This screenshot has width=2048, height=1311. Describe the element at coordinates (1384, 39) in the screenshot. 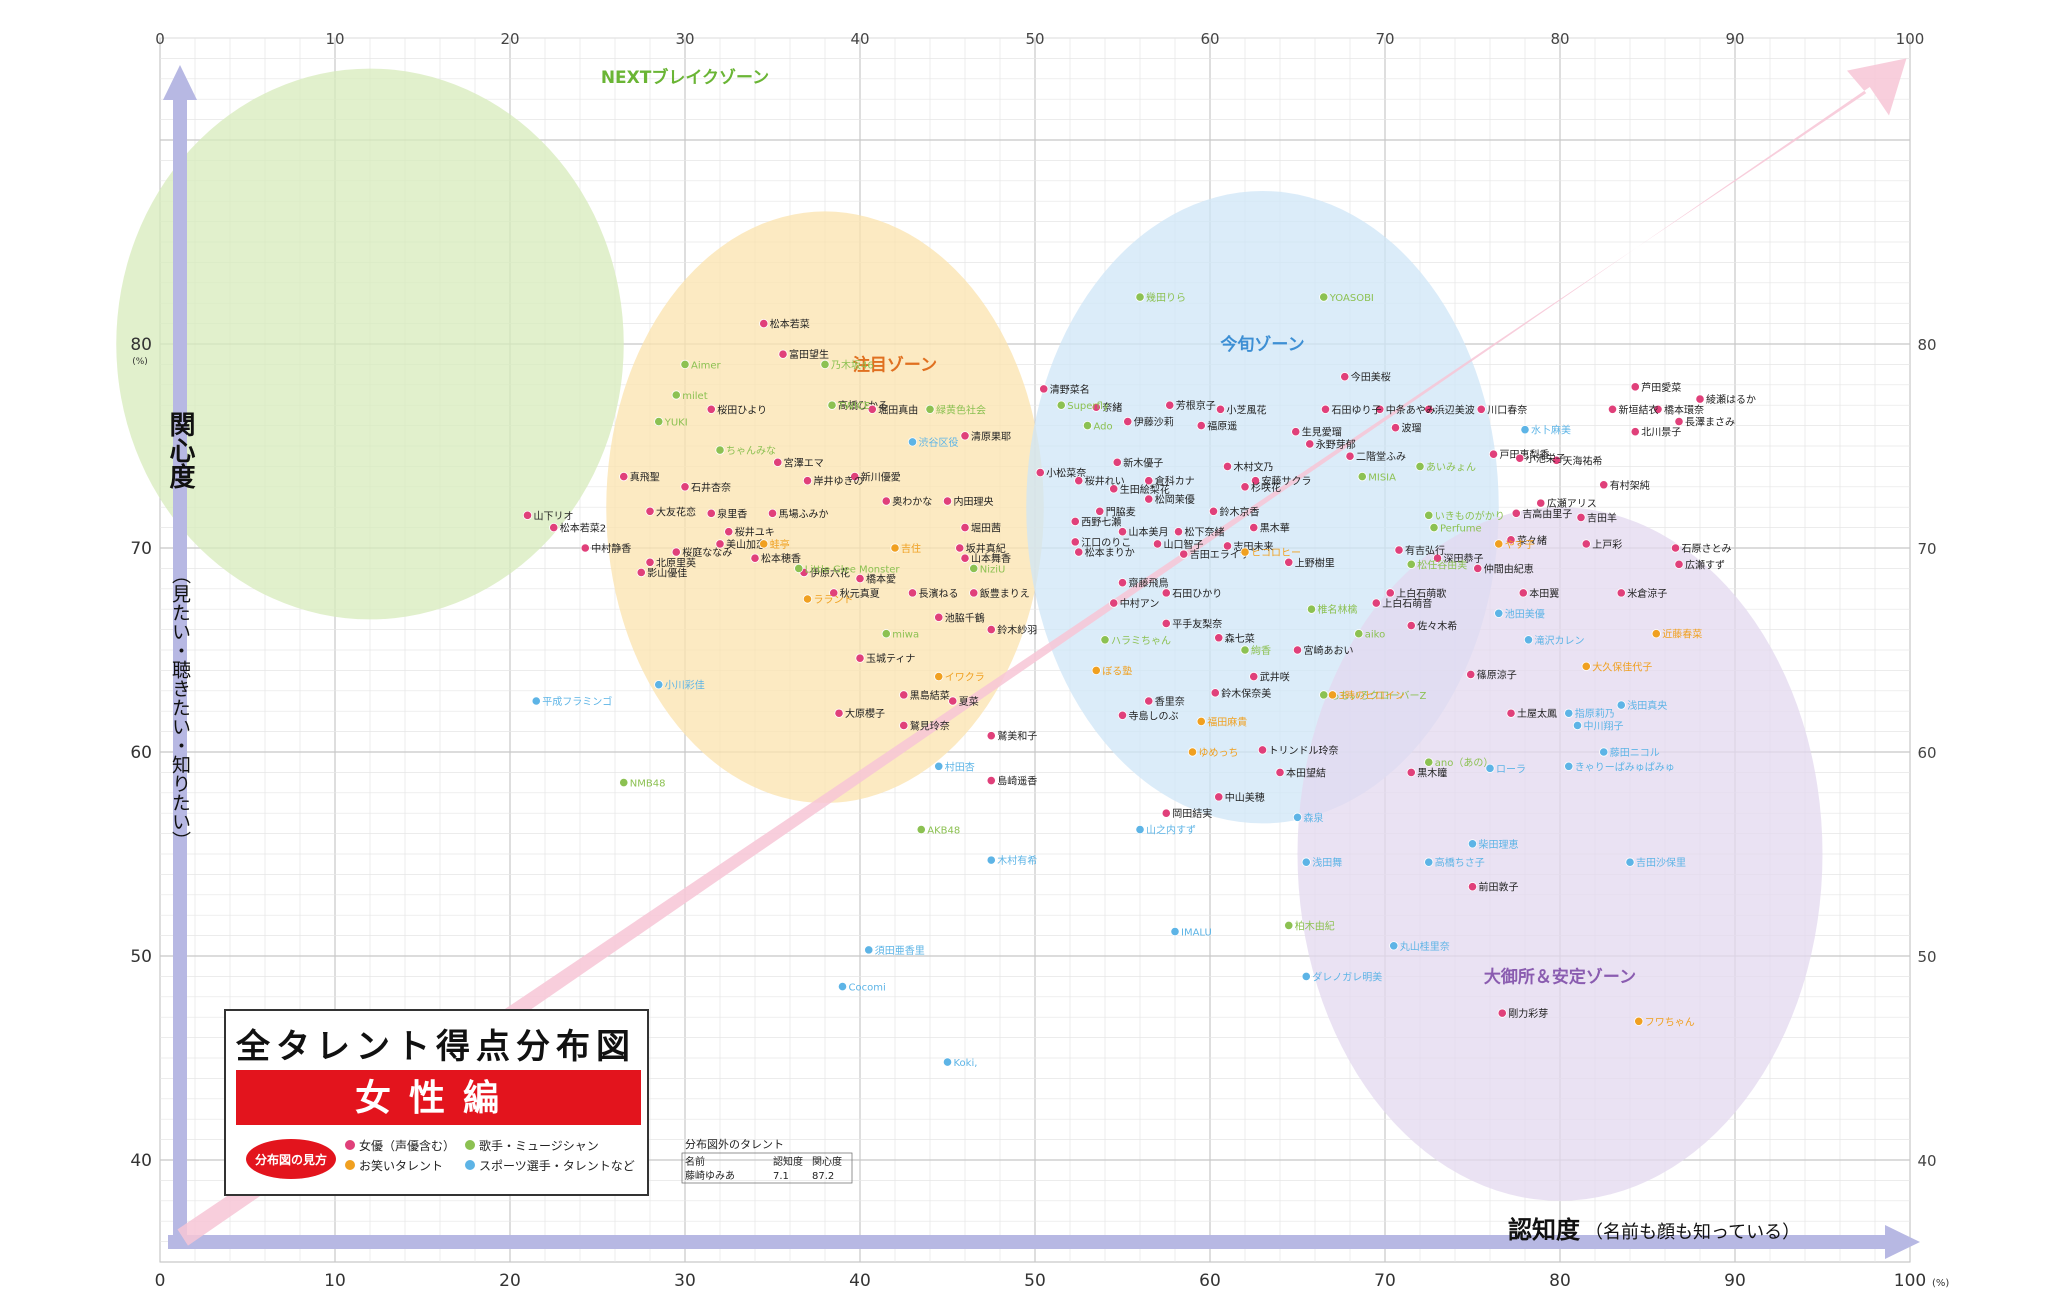

I see `x-tick-label-top: 70` at that location.